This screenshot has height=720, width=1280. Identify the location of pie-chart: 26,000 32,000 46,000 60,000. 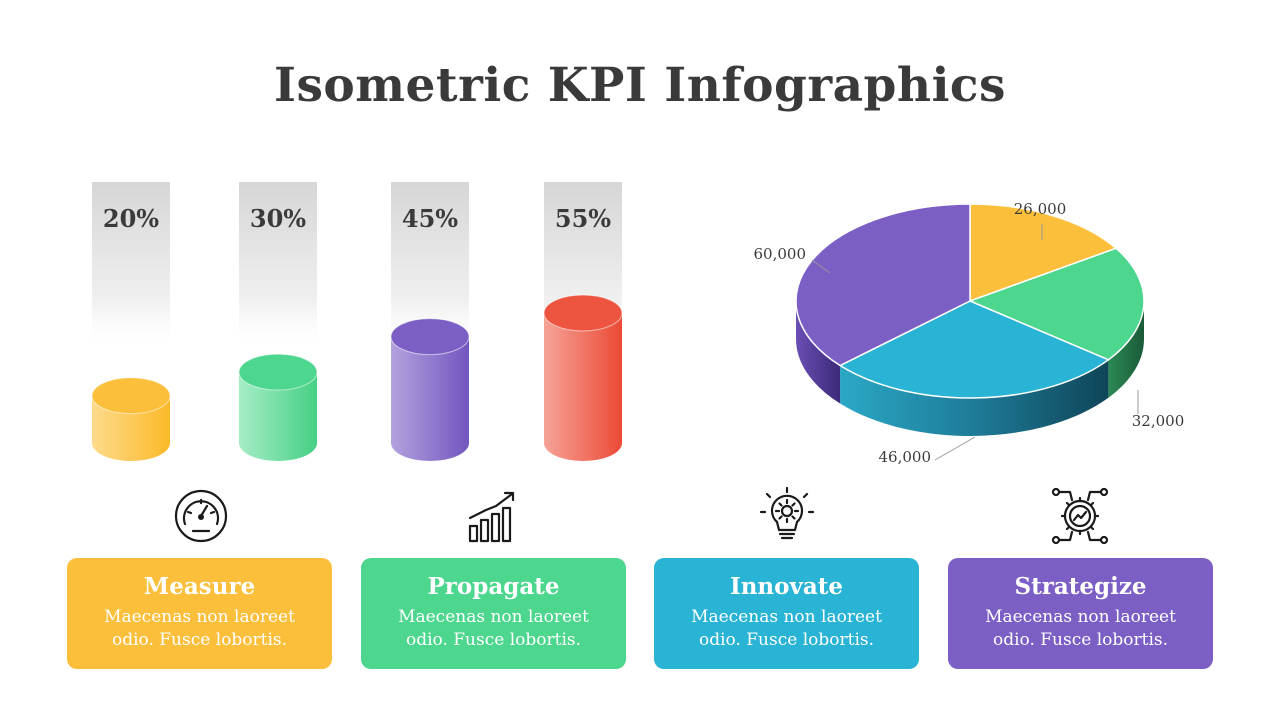
(969, 333).